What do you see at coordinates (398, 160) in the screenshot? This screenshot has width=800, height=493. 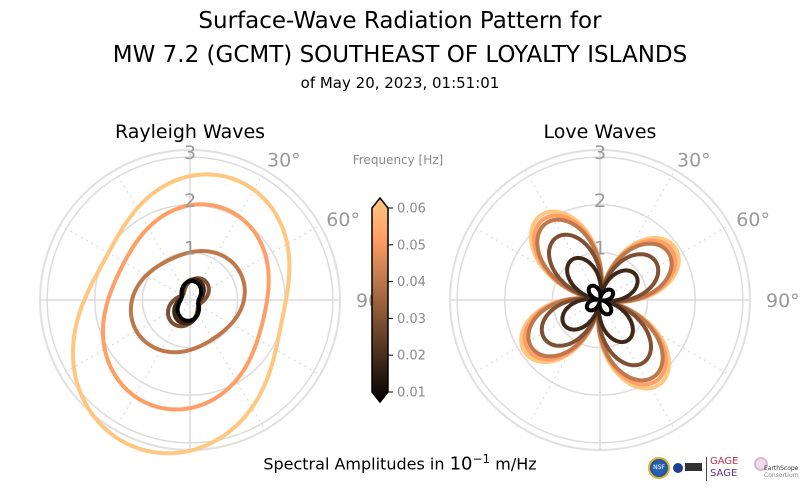 I see `colorbar-label: Frequency [Hz]` at bounding box center [398, 160].